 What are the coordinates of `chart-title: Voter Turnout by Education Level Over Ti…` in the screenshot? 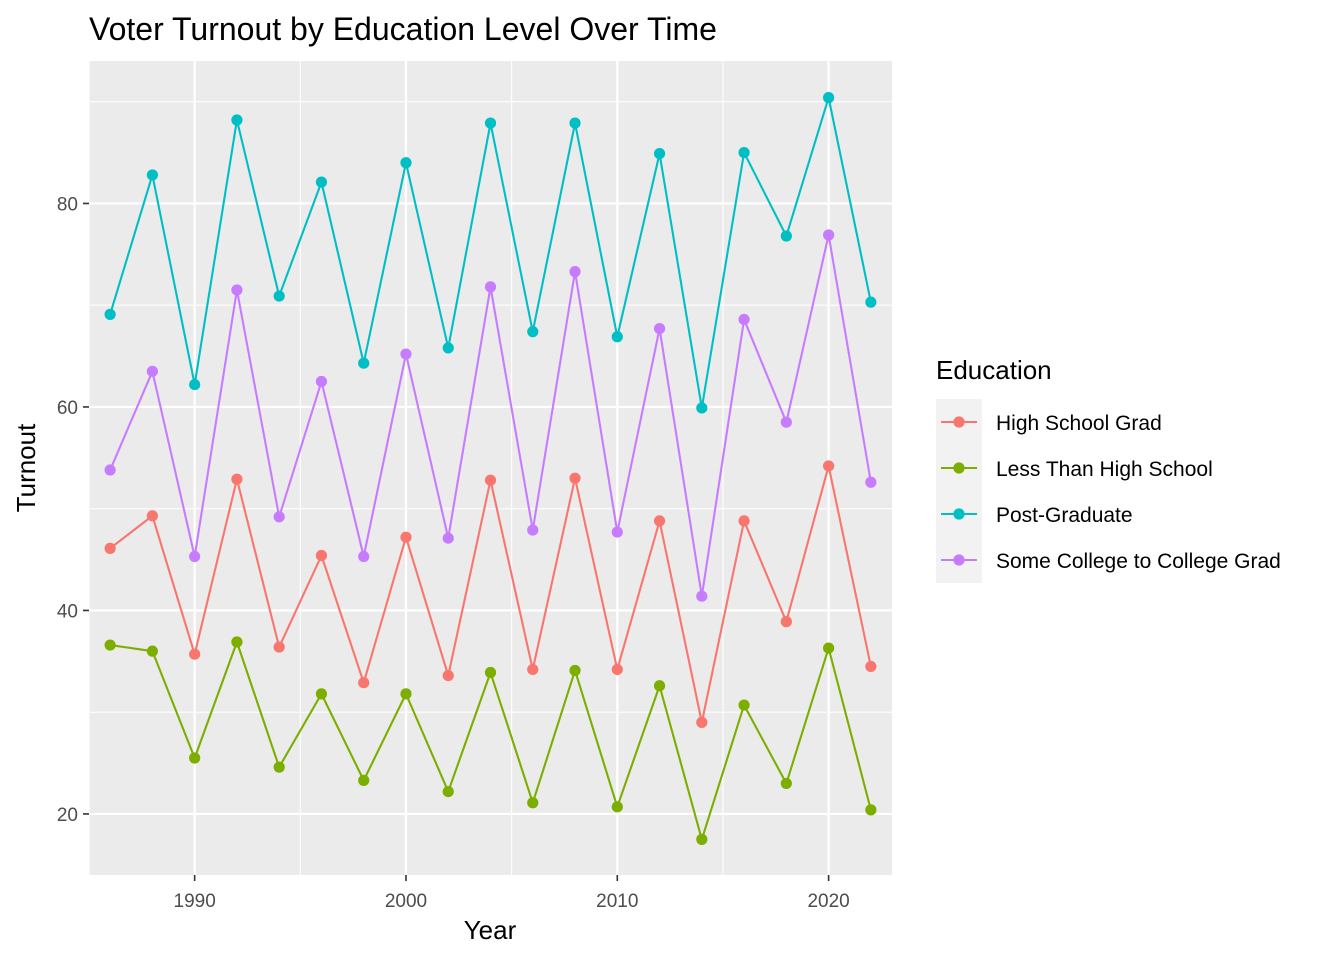 It's located at (403, 29).